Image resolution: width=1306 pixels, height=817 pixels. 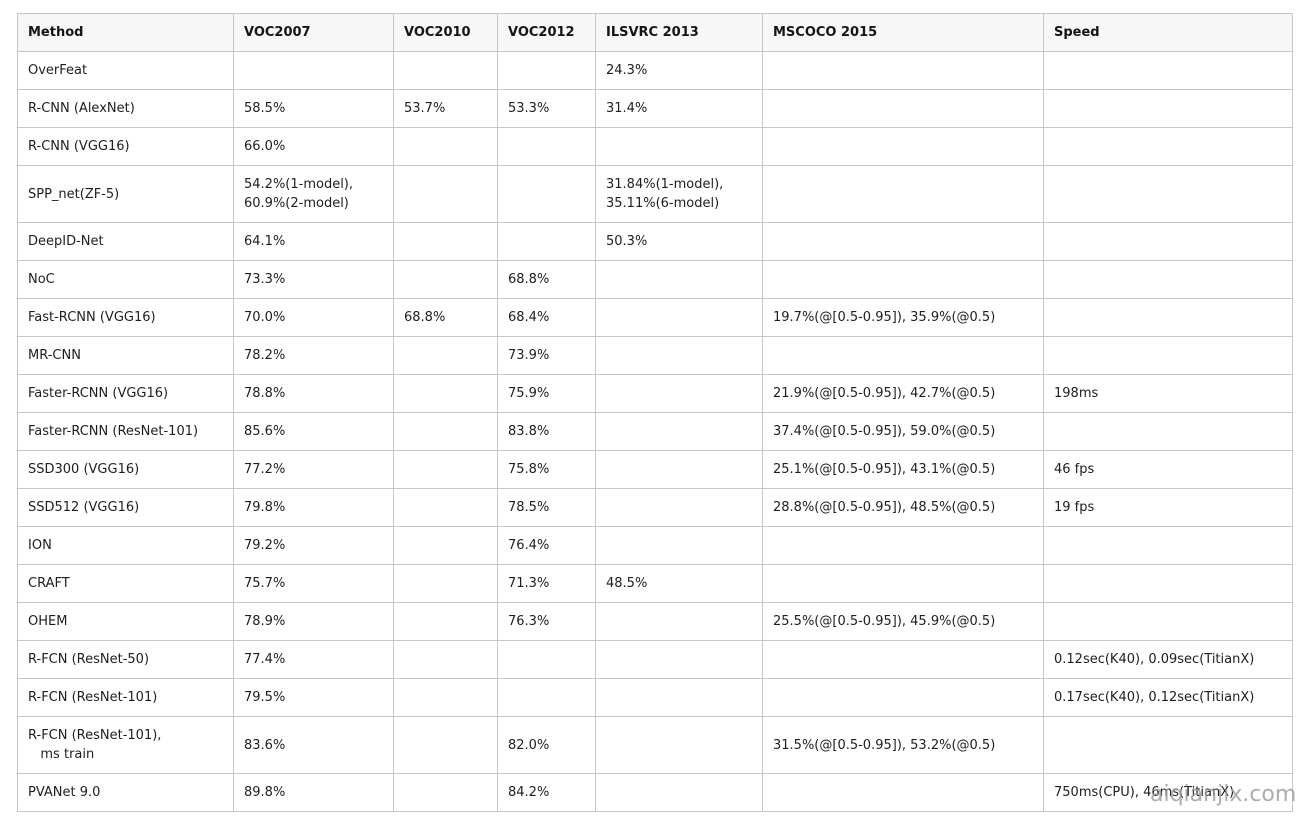 I want to click on cell-voc2007: 77.2%, so click(x=313, y=469).